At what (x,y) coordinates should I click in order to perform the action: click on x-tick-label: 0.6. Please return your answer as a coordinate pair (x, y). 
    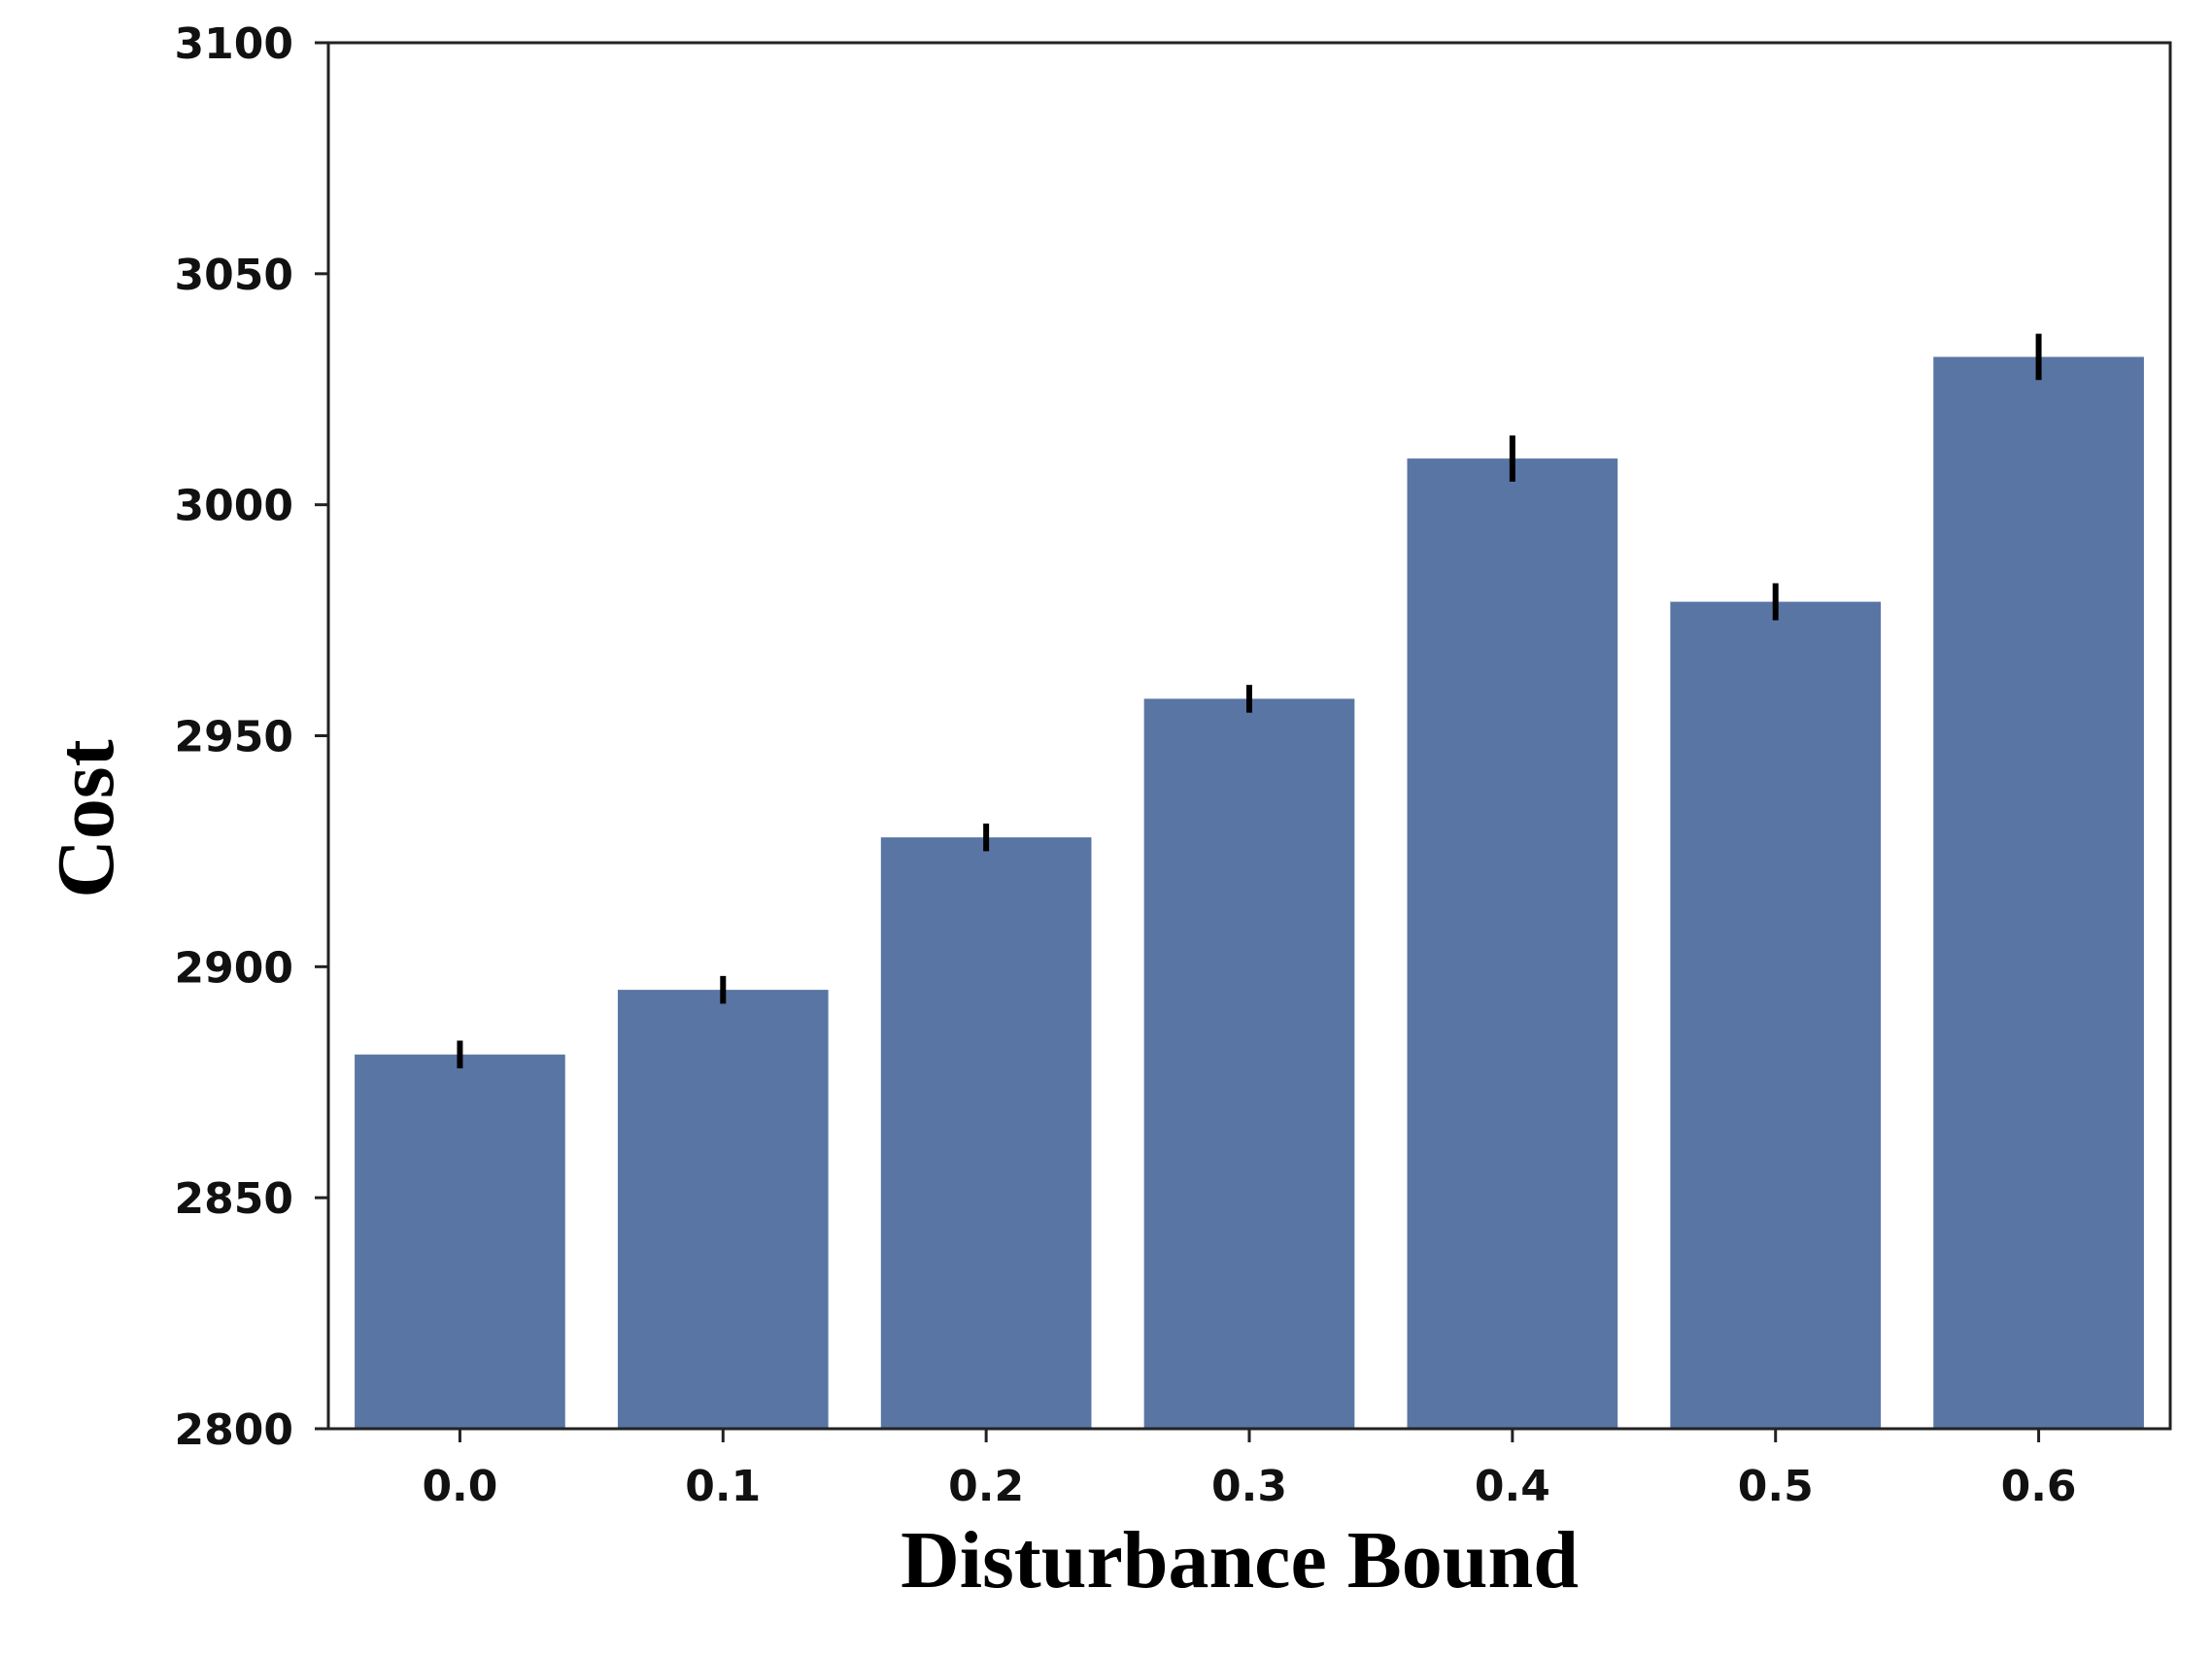
    Looking at the image, I should click on (2039, 1487).